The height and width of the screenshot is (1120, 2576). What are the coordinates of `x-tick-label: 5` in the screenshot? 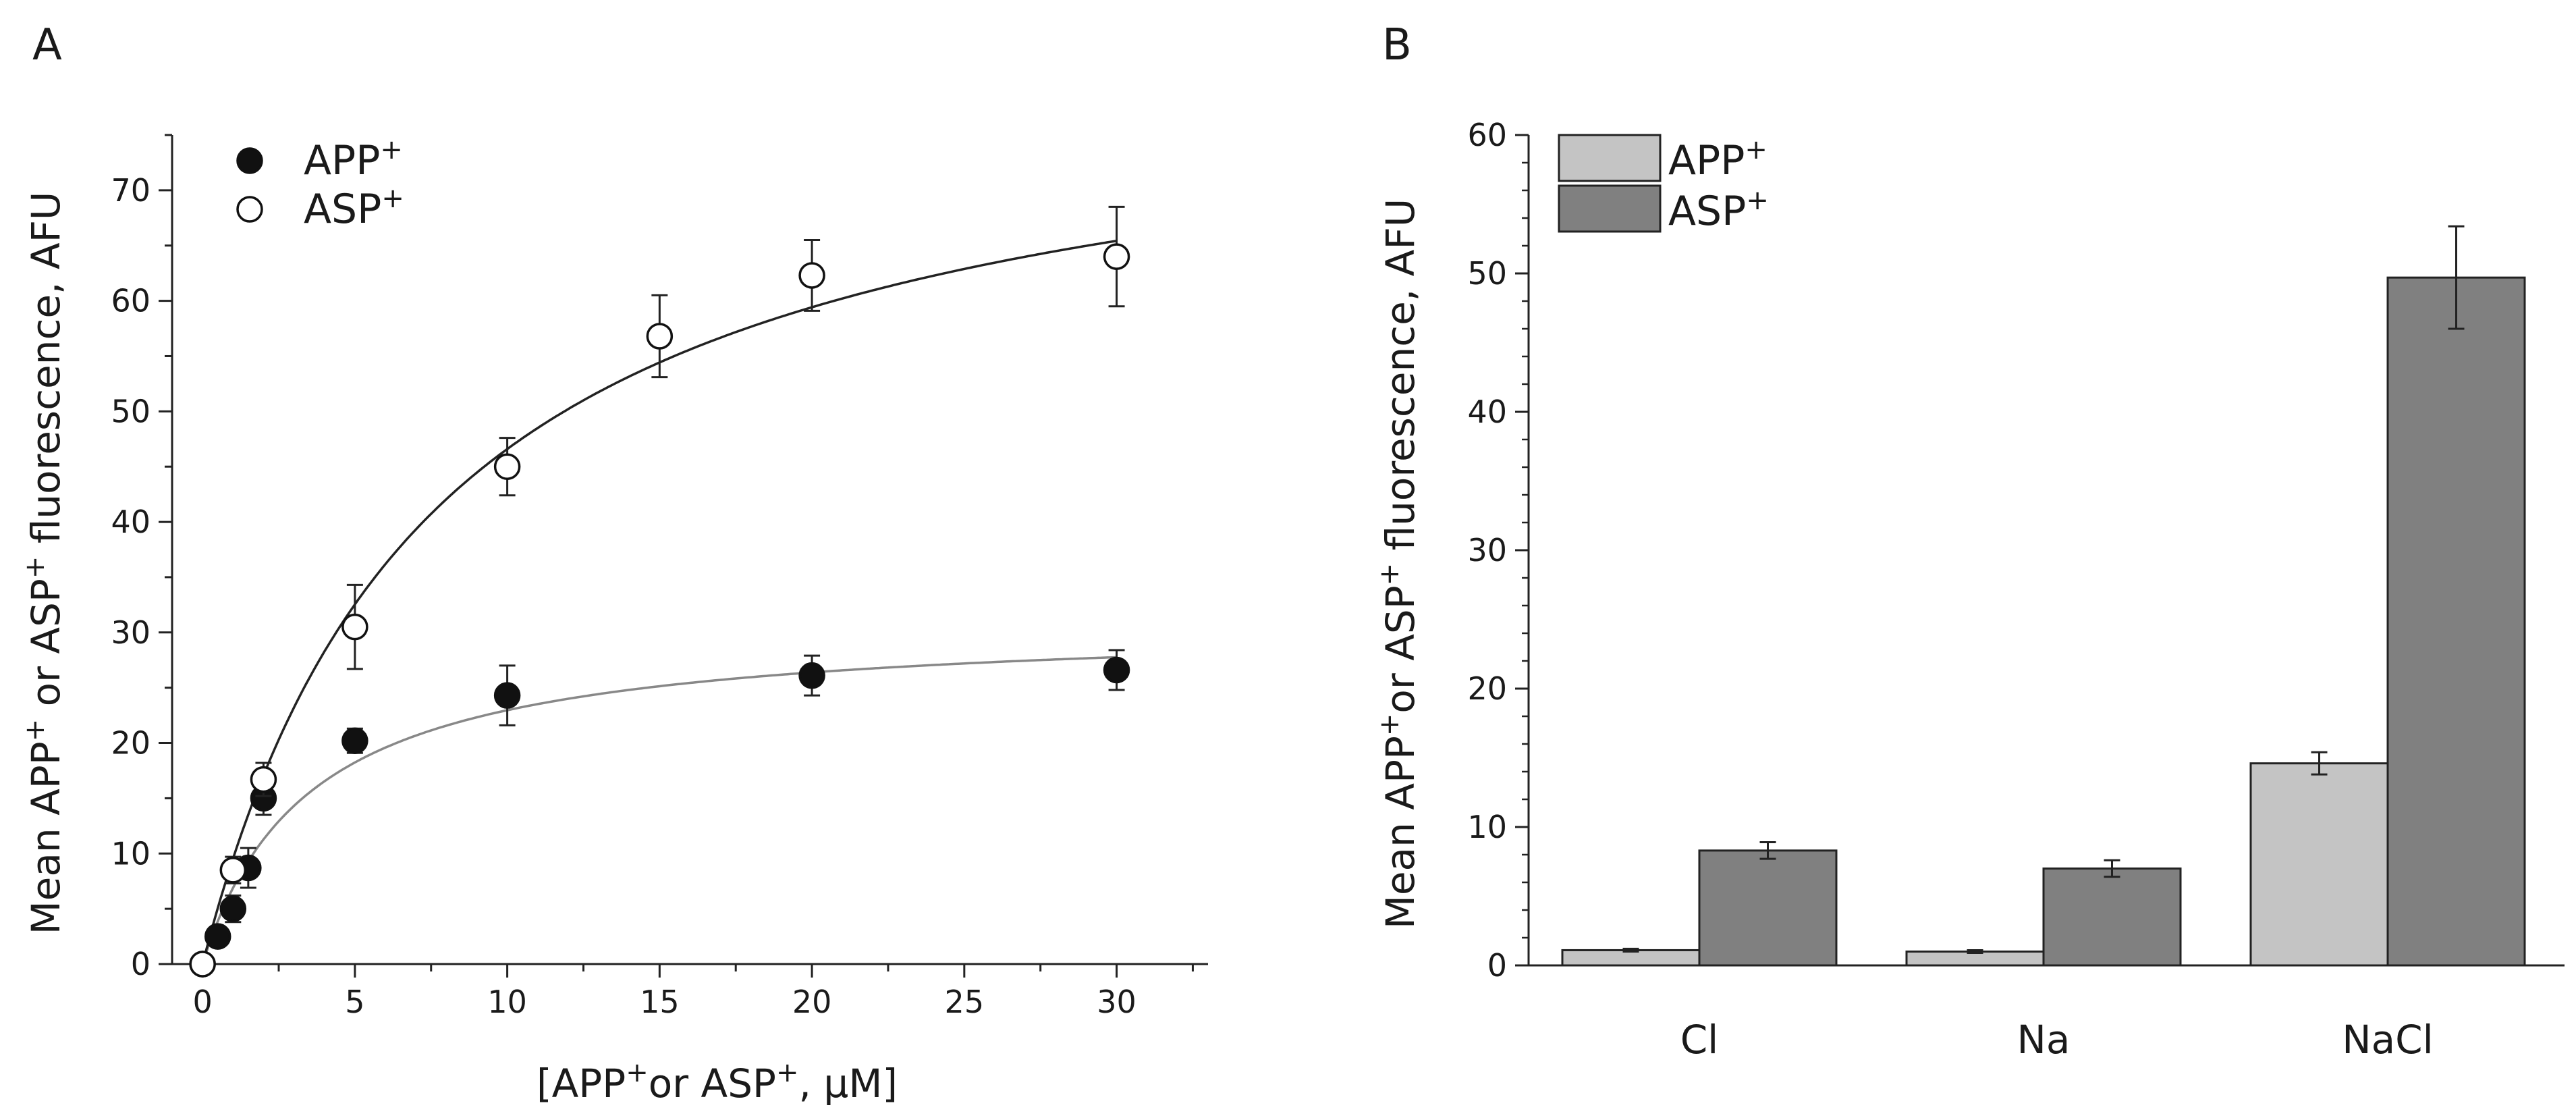 It's located at (355, 1002).